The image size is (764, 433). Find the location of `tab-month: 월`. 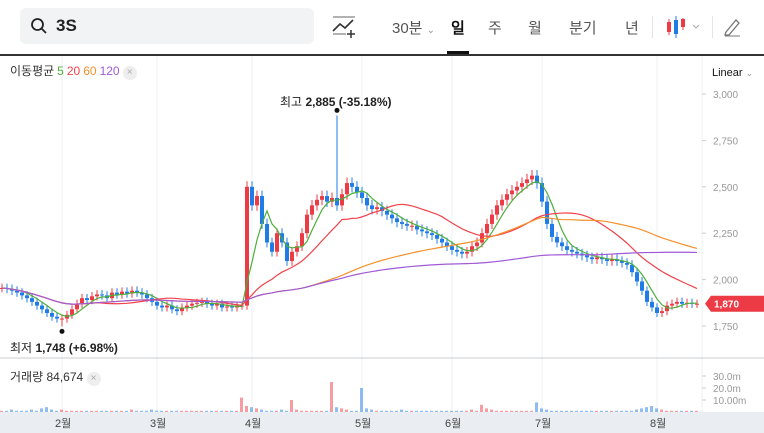

tab-month: 월 is located at coordinates (535, 28).